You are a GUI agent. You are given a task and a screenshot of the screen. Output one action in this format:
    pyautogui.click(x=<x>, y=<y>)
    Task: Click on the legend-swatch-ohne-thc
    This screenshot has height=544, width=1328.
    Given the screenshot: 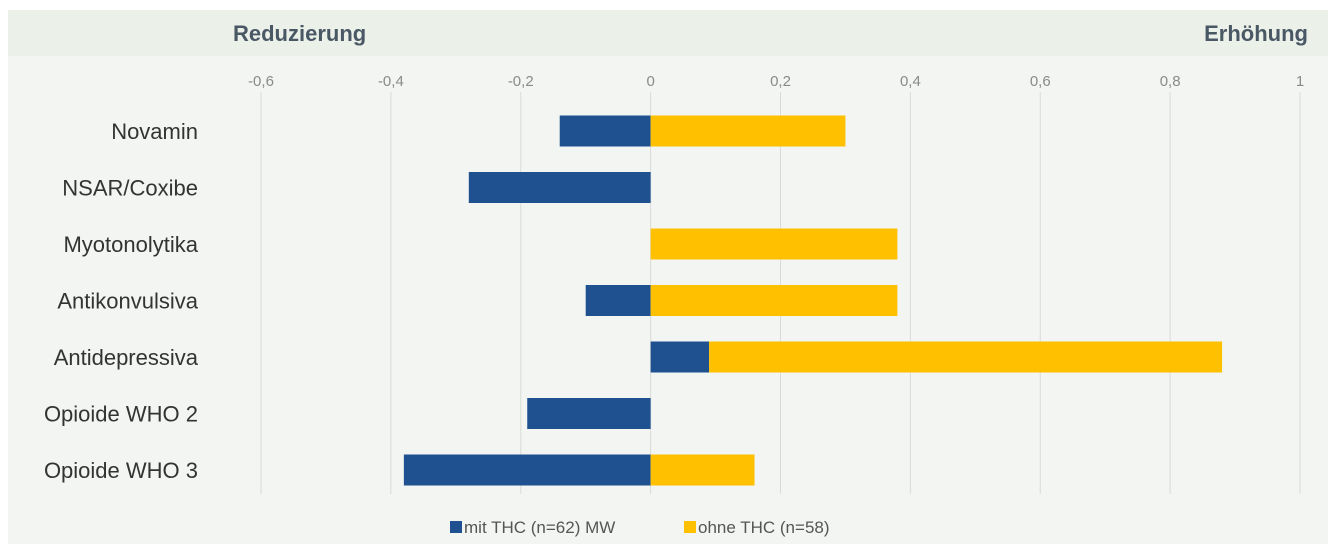 What is the action you would take?
    pyautogui.click(x=690, y=527)
    